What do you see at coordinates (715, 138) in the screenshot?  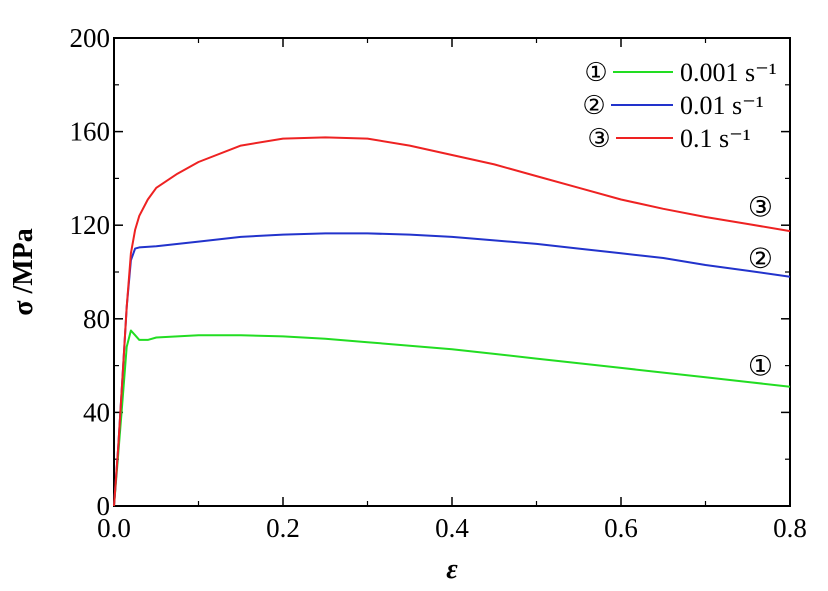 I see `legend-label-3: 0.1 s⁻¹` at bounding box center [715, 138].